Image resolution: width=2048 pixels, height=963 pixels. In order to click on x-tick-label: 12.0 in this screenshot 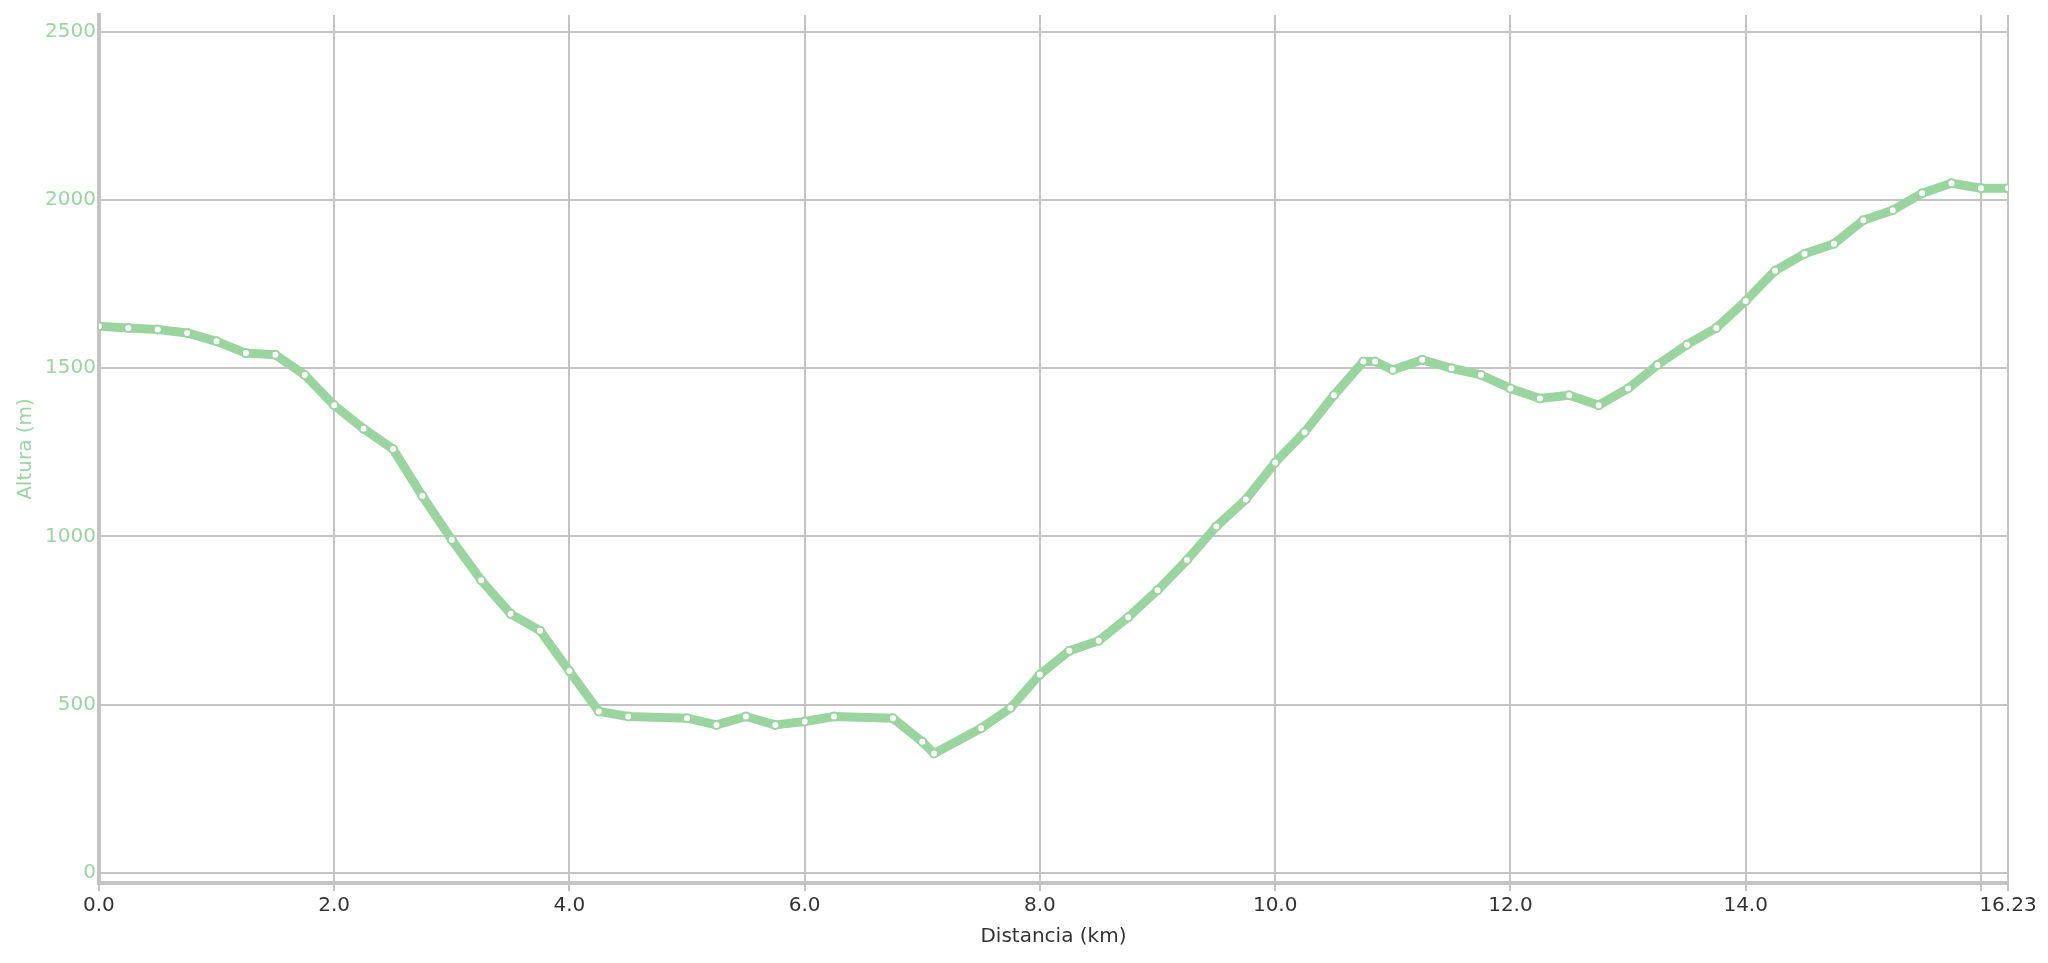, I will do `click(1510, 904)`.